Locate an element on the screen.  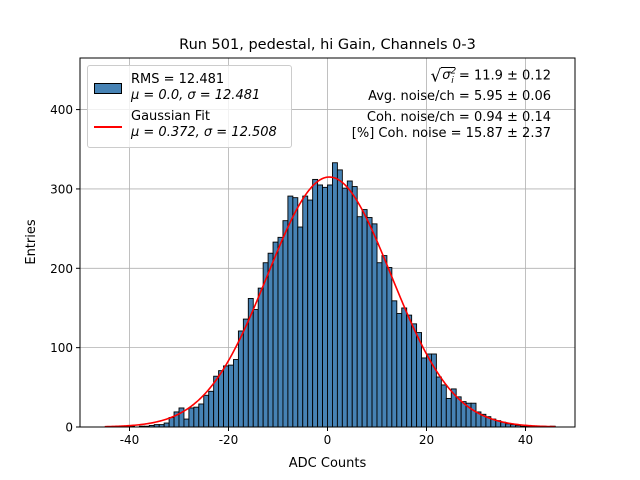
sigma-sup: 2 is located at coordinates (453, 72).